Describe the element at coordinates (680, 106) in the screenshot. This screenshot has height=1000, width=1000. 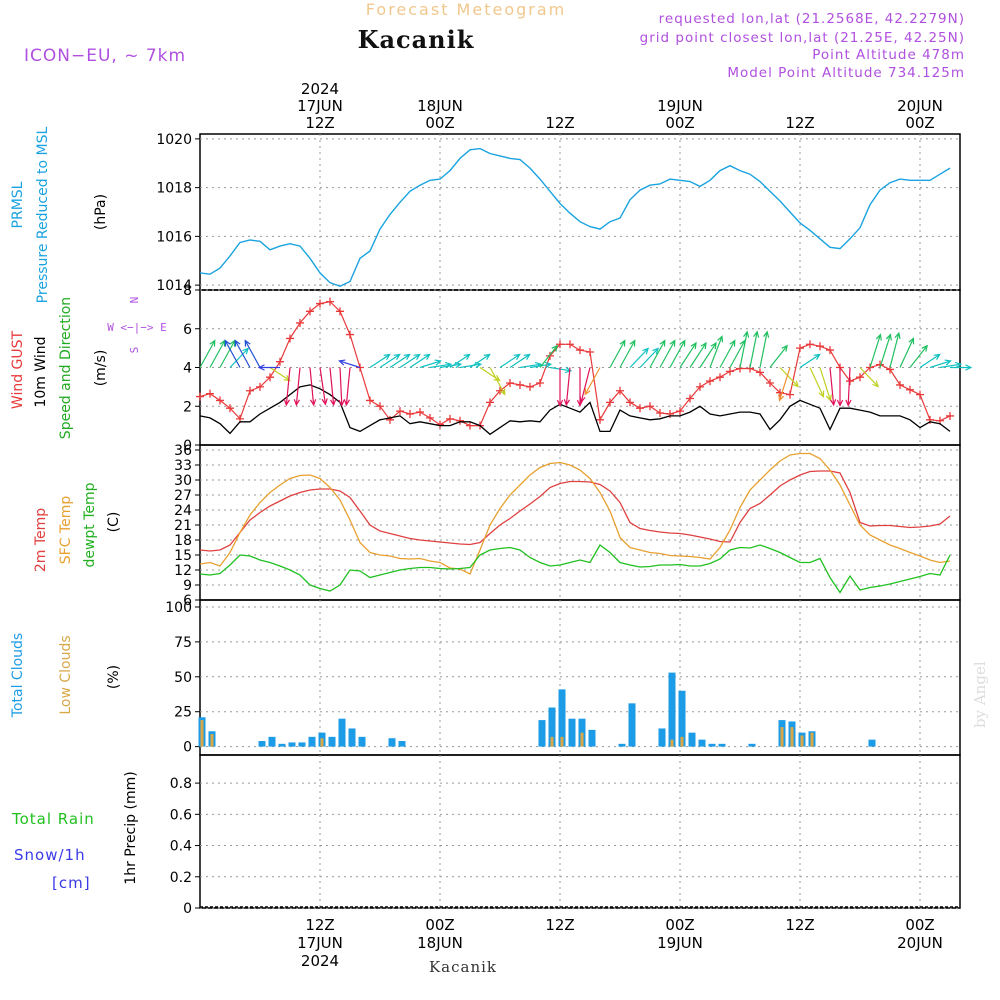
I see `top-time-label: 19JUN` at that location.